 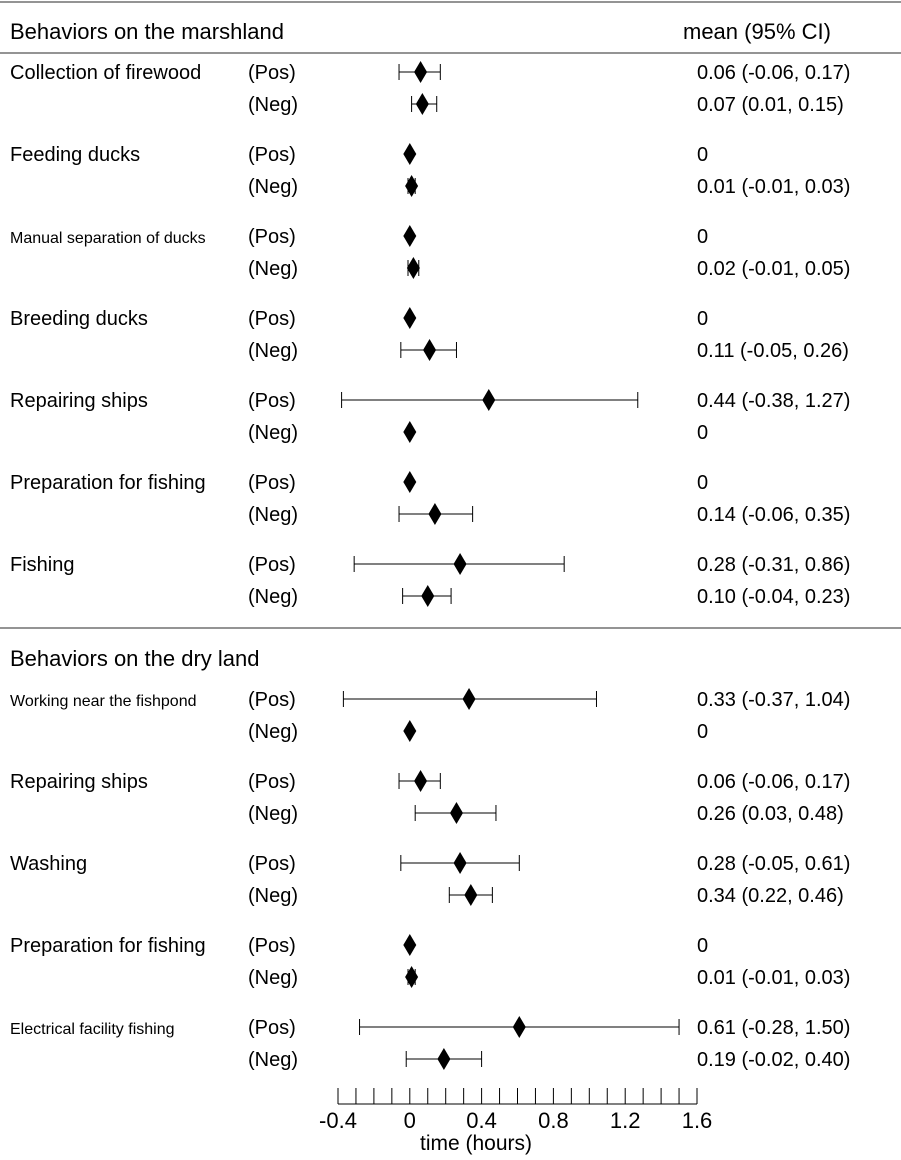 I want to click on tick-label: 1.6, so click(x=697, y=1120).